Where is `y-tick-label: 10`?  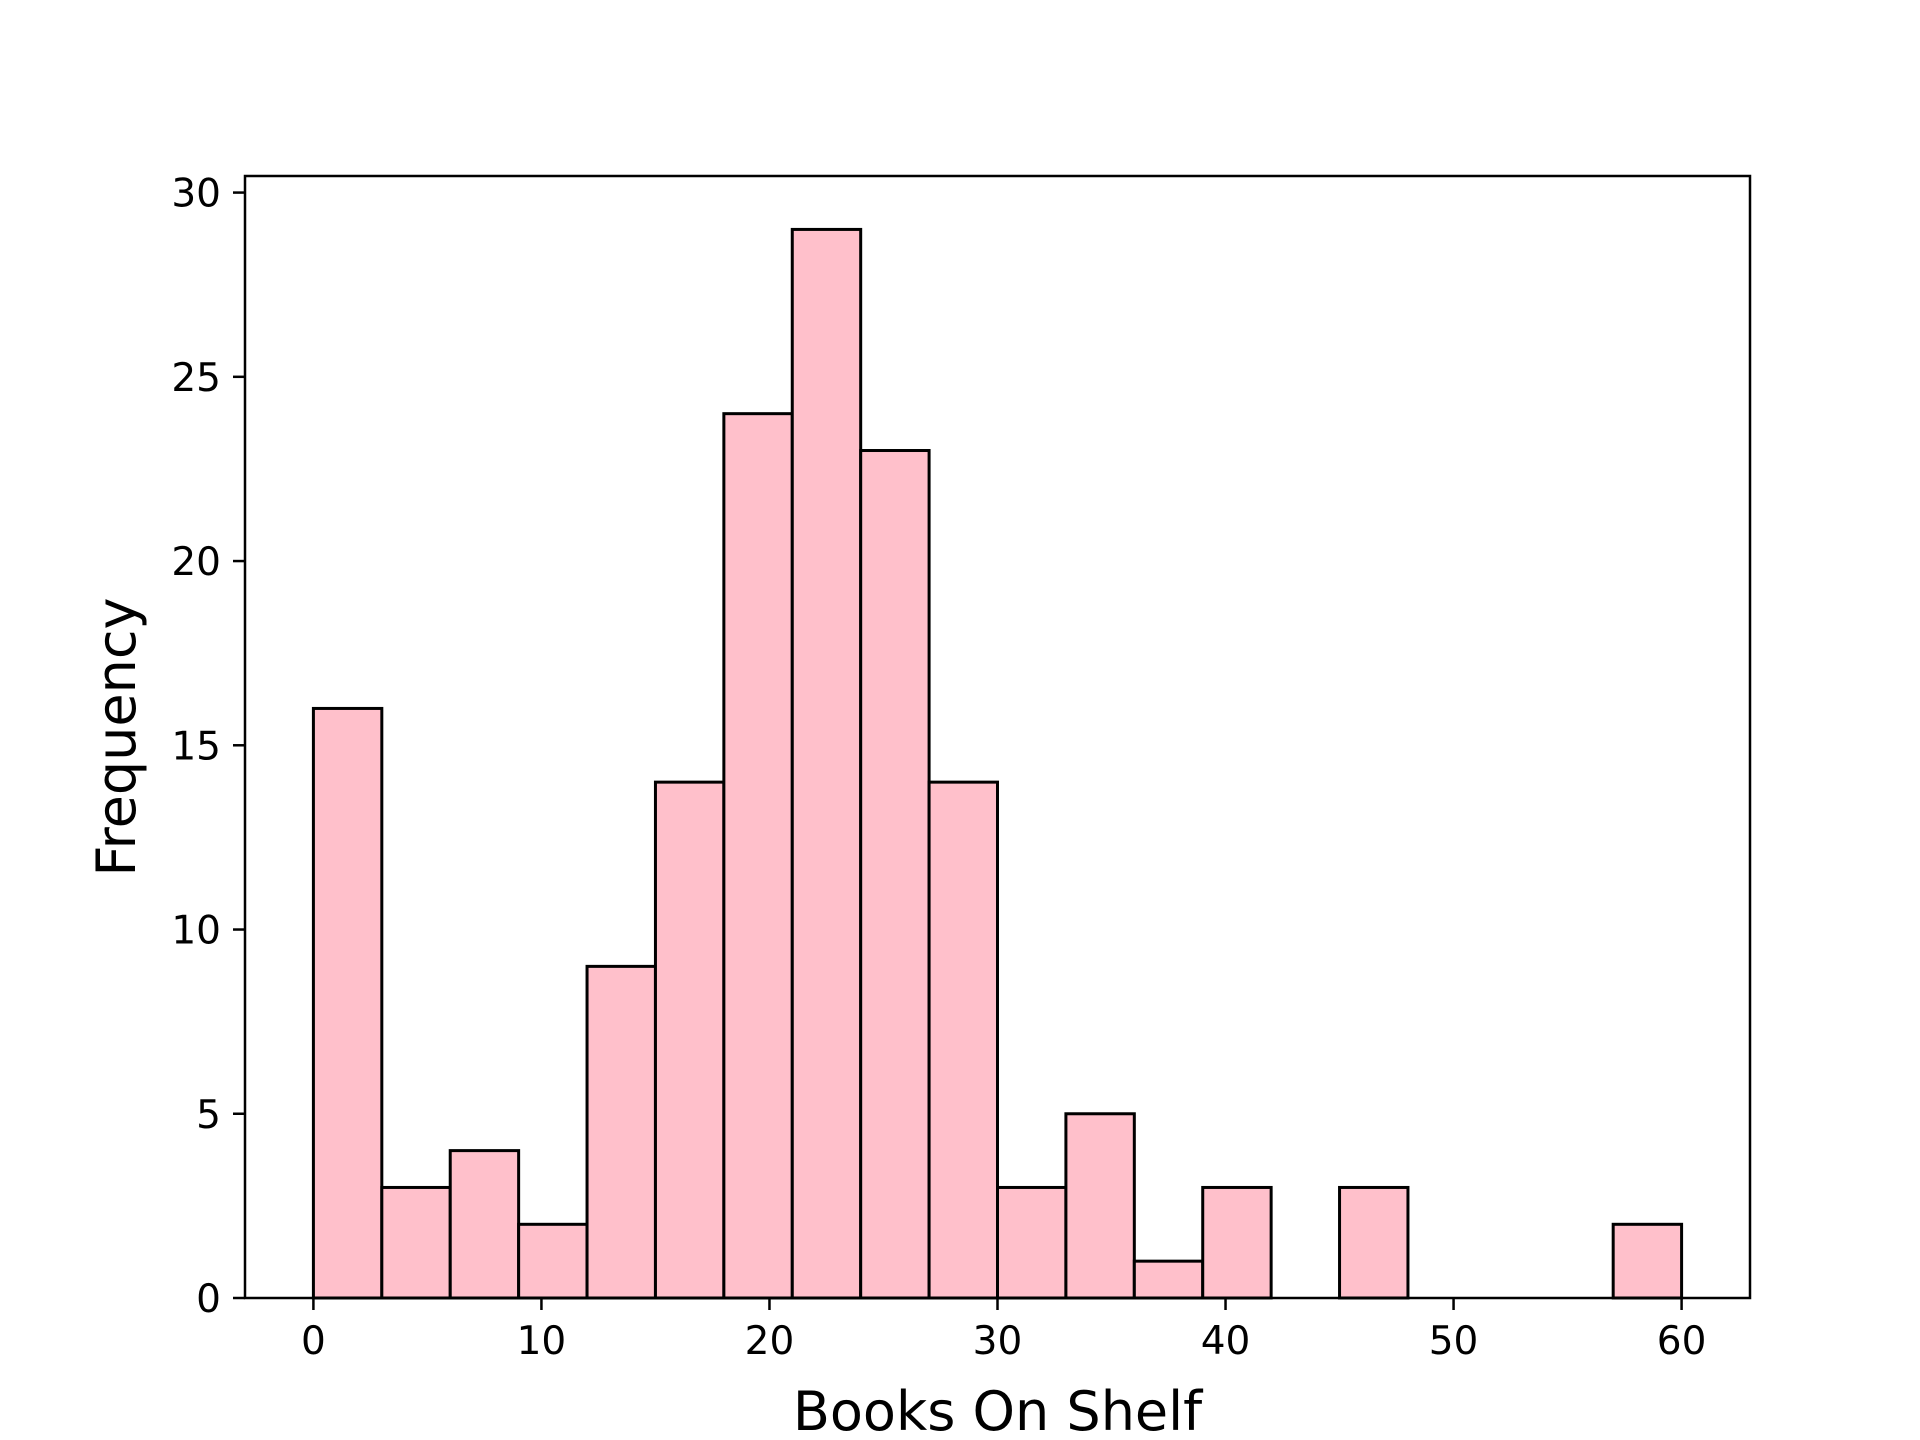 y-tick-label: 10 is located at coordinates (196, 931).